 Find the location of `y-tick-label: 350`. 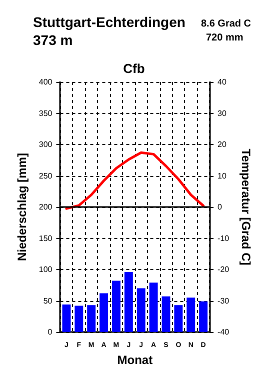

y-tick-label: 350 is located at coordinates (45, 113).